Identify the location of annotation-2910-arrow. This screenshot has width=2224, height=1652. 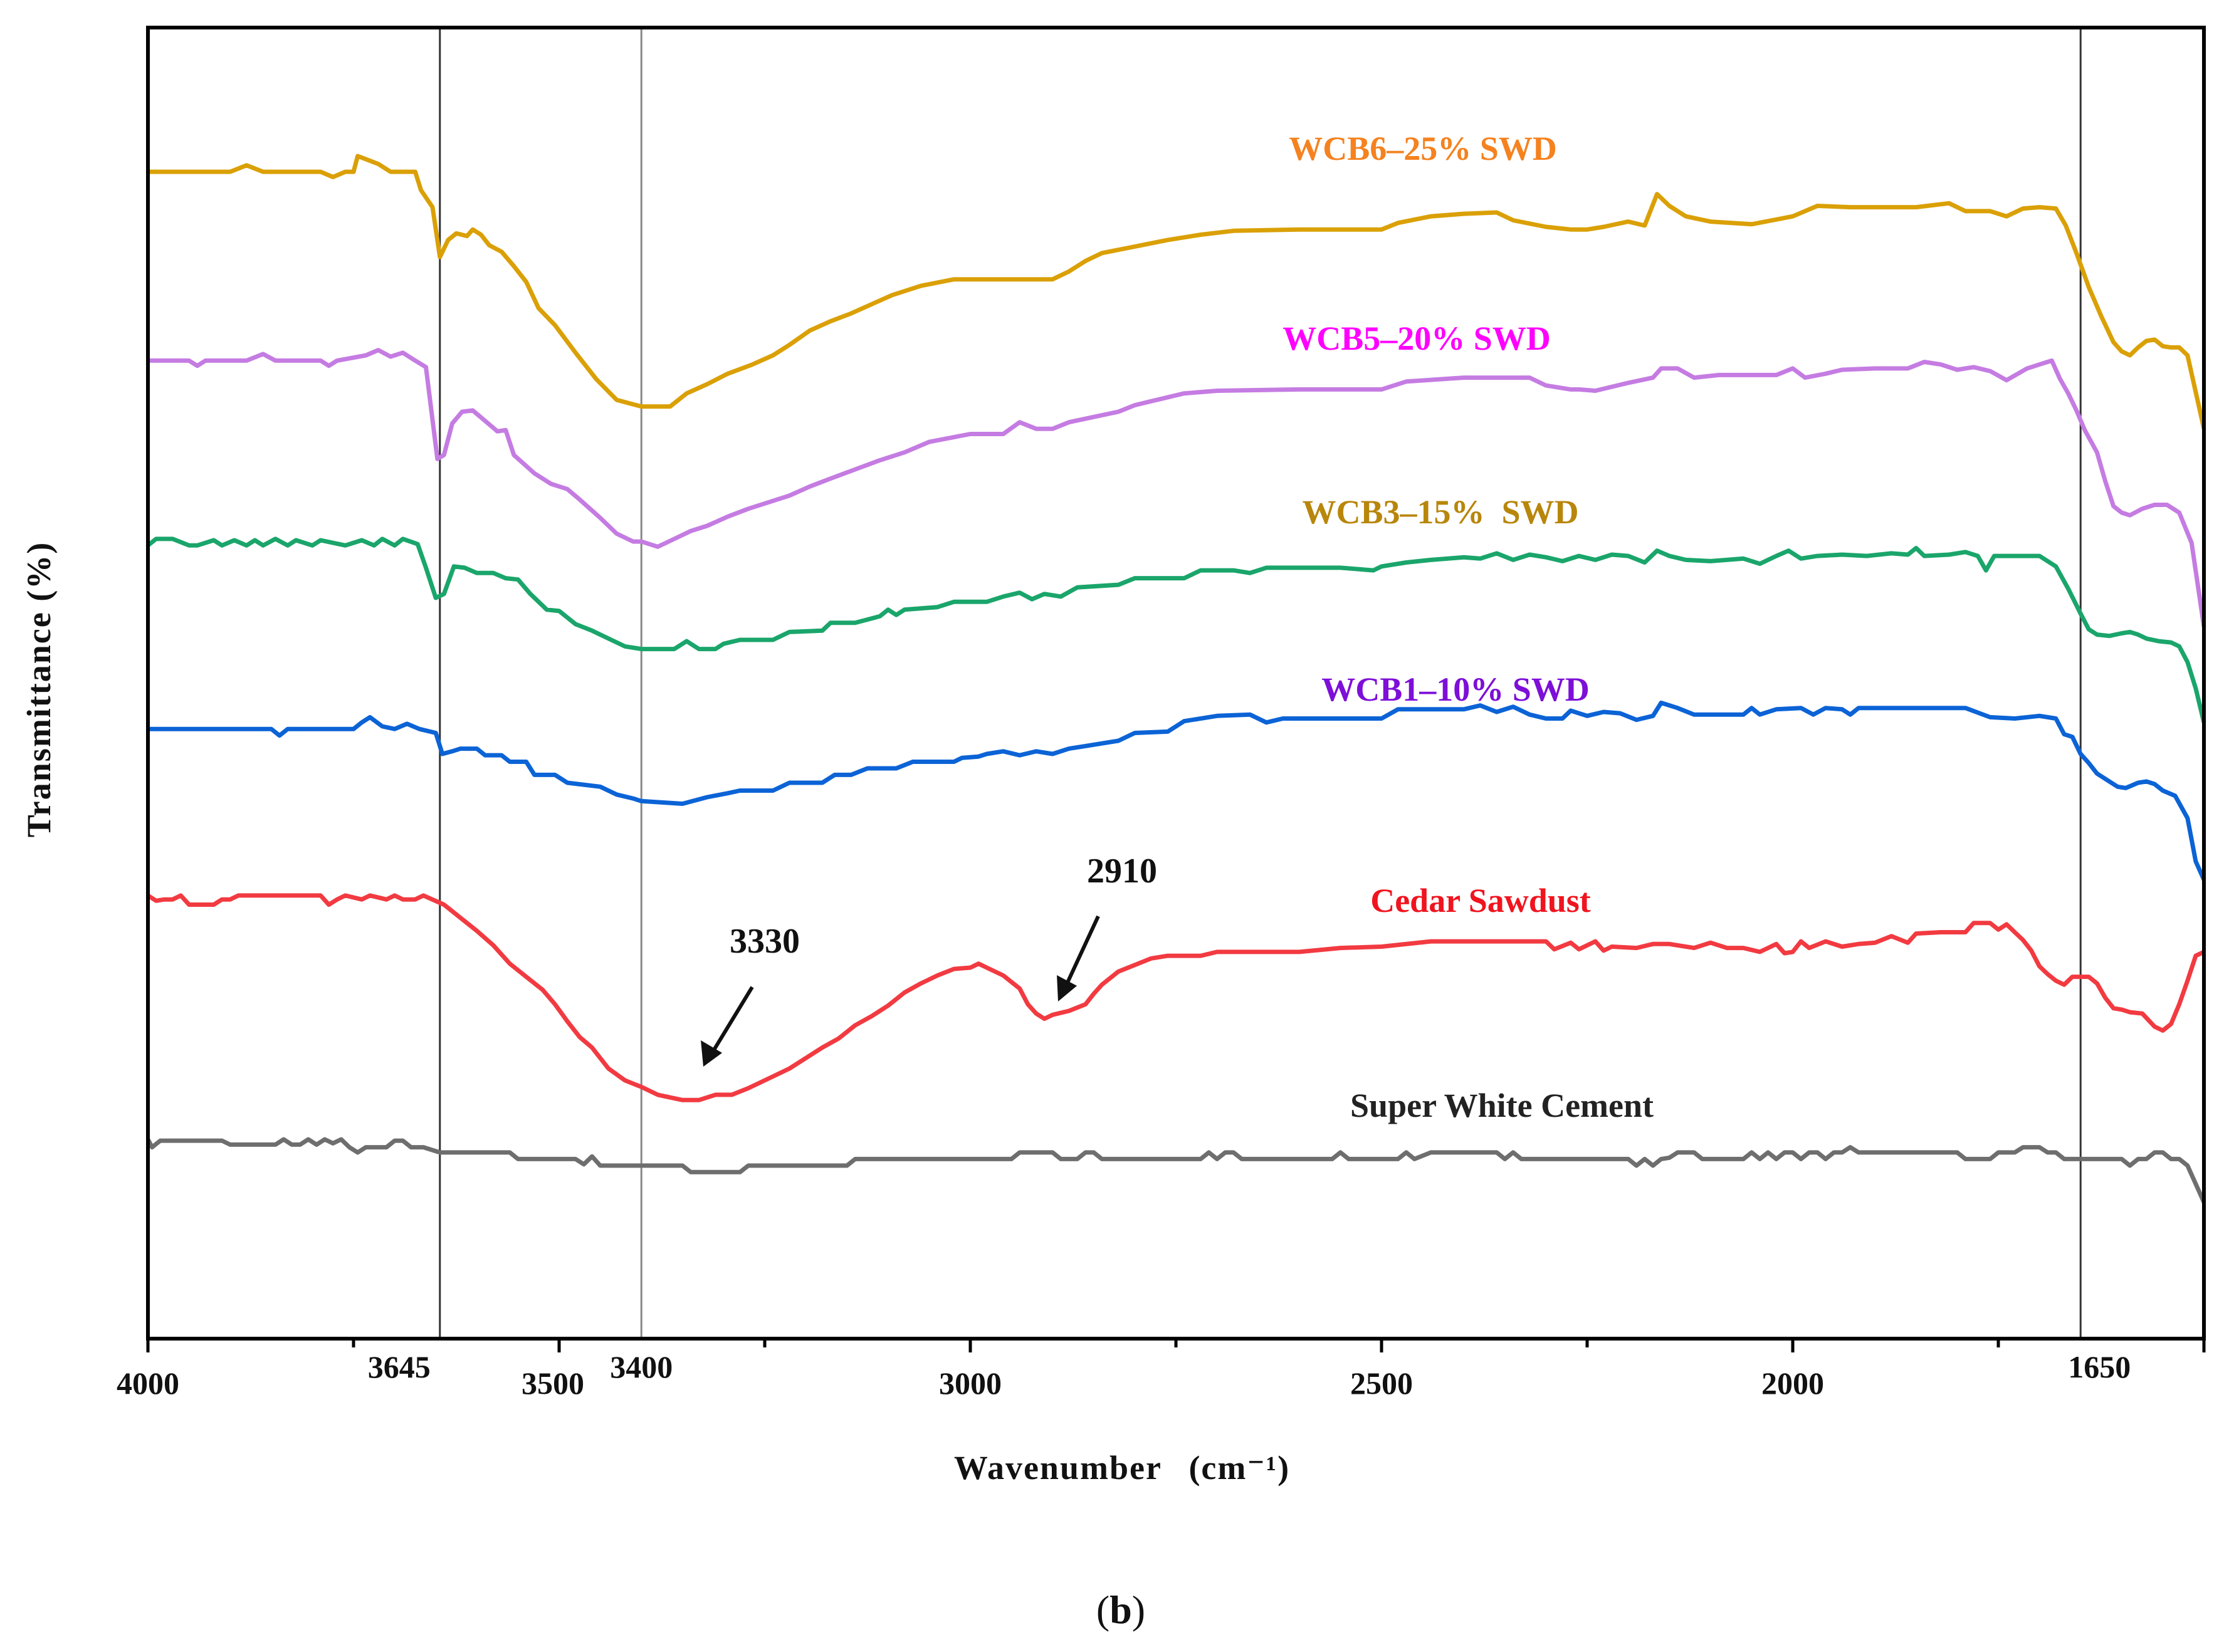
(1080, 955).